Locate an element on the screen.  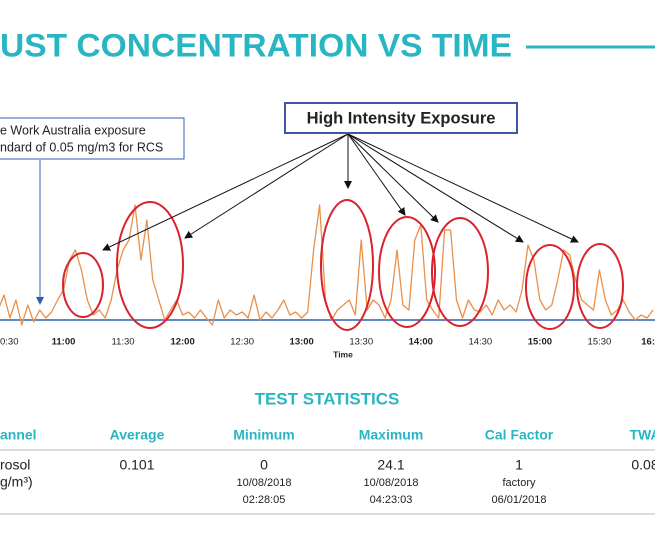
table-cell: 02:28:05 is located at coordinates (264, 500).